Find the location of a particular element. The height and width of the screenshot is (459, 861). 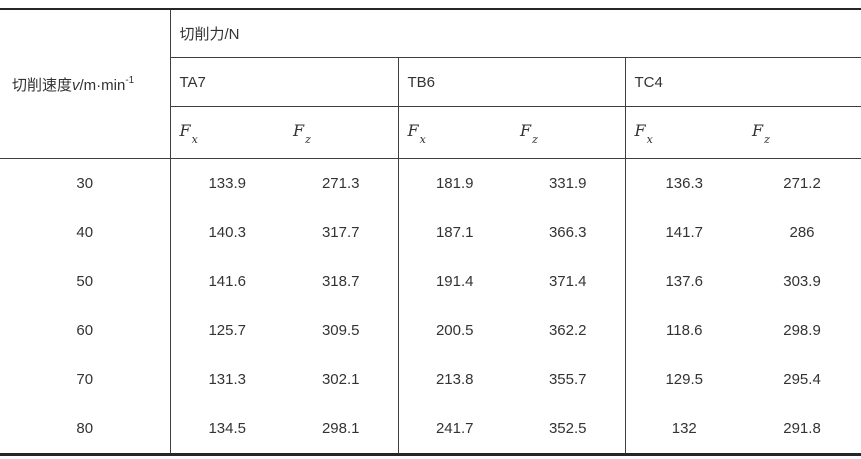

header-row-materials: TA7 TB6 TC4 is located at coordinates (430, 82).